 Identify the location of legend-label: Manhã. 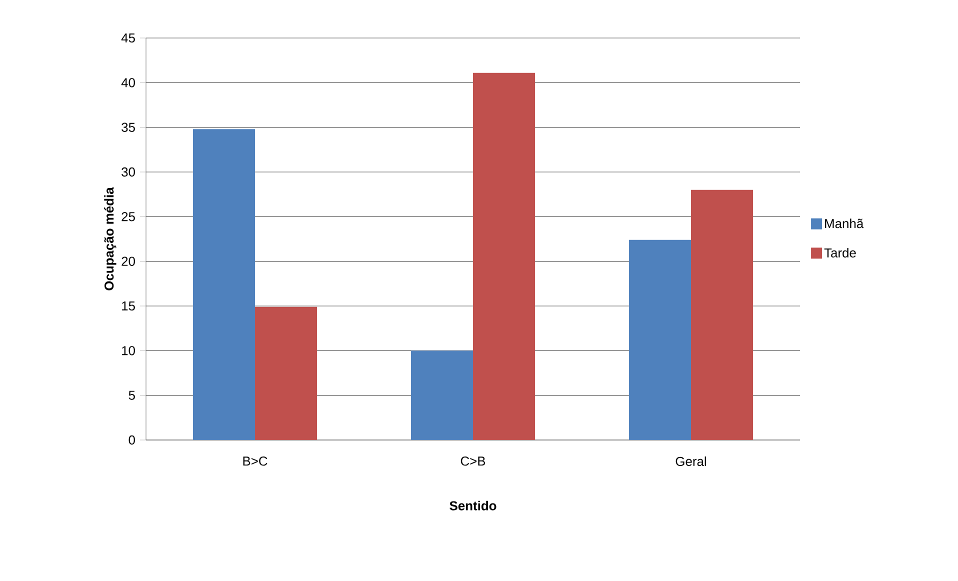
(844, 223).